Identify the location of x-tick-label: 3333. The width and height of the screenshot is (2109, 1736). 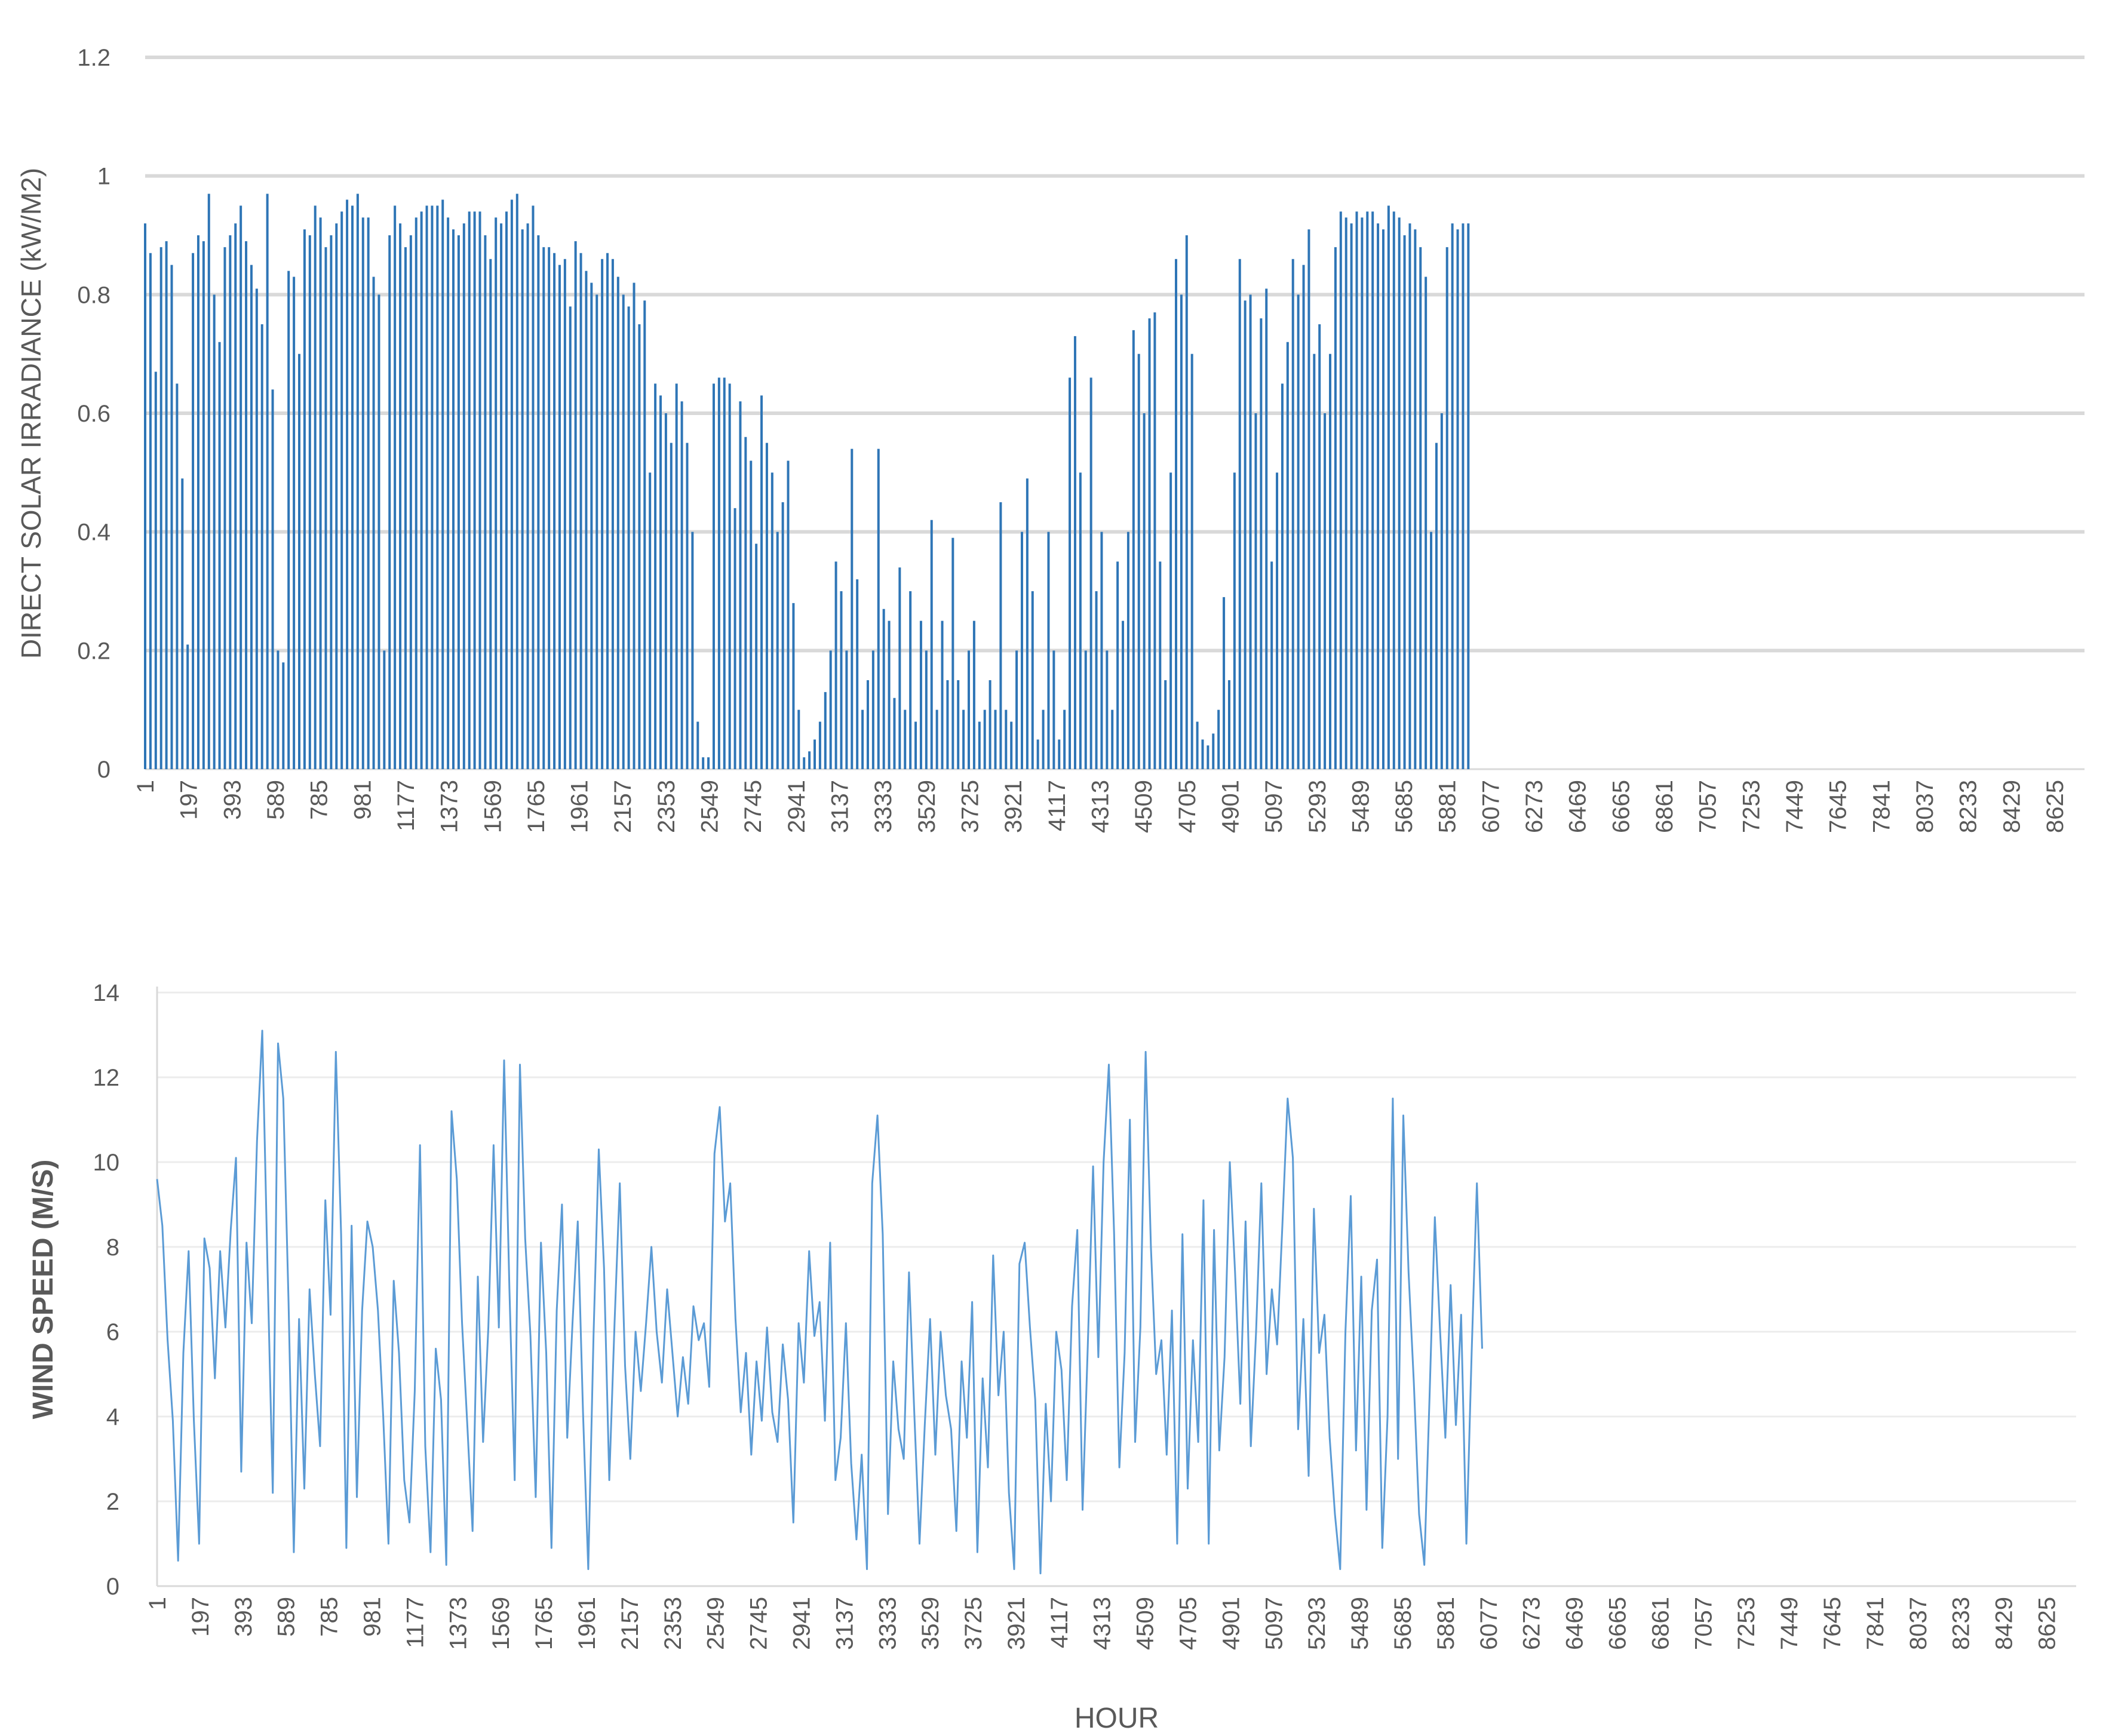
(888, 1623).